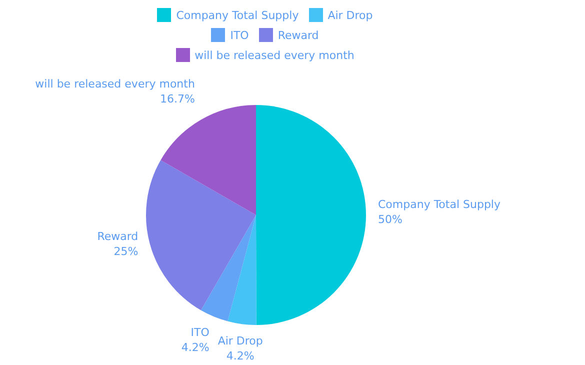  I want to click on slice-label: Reward, so click(117, 236).